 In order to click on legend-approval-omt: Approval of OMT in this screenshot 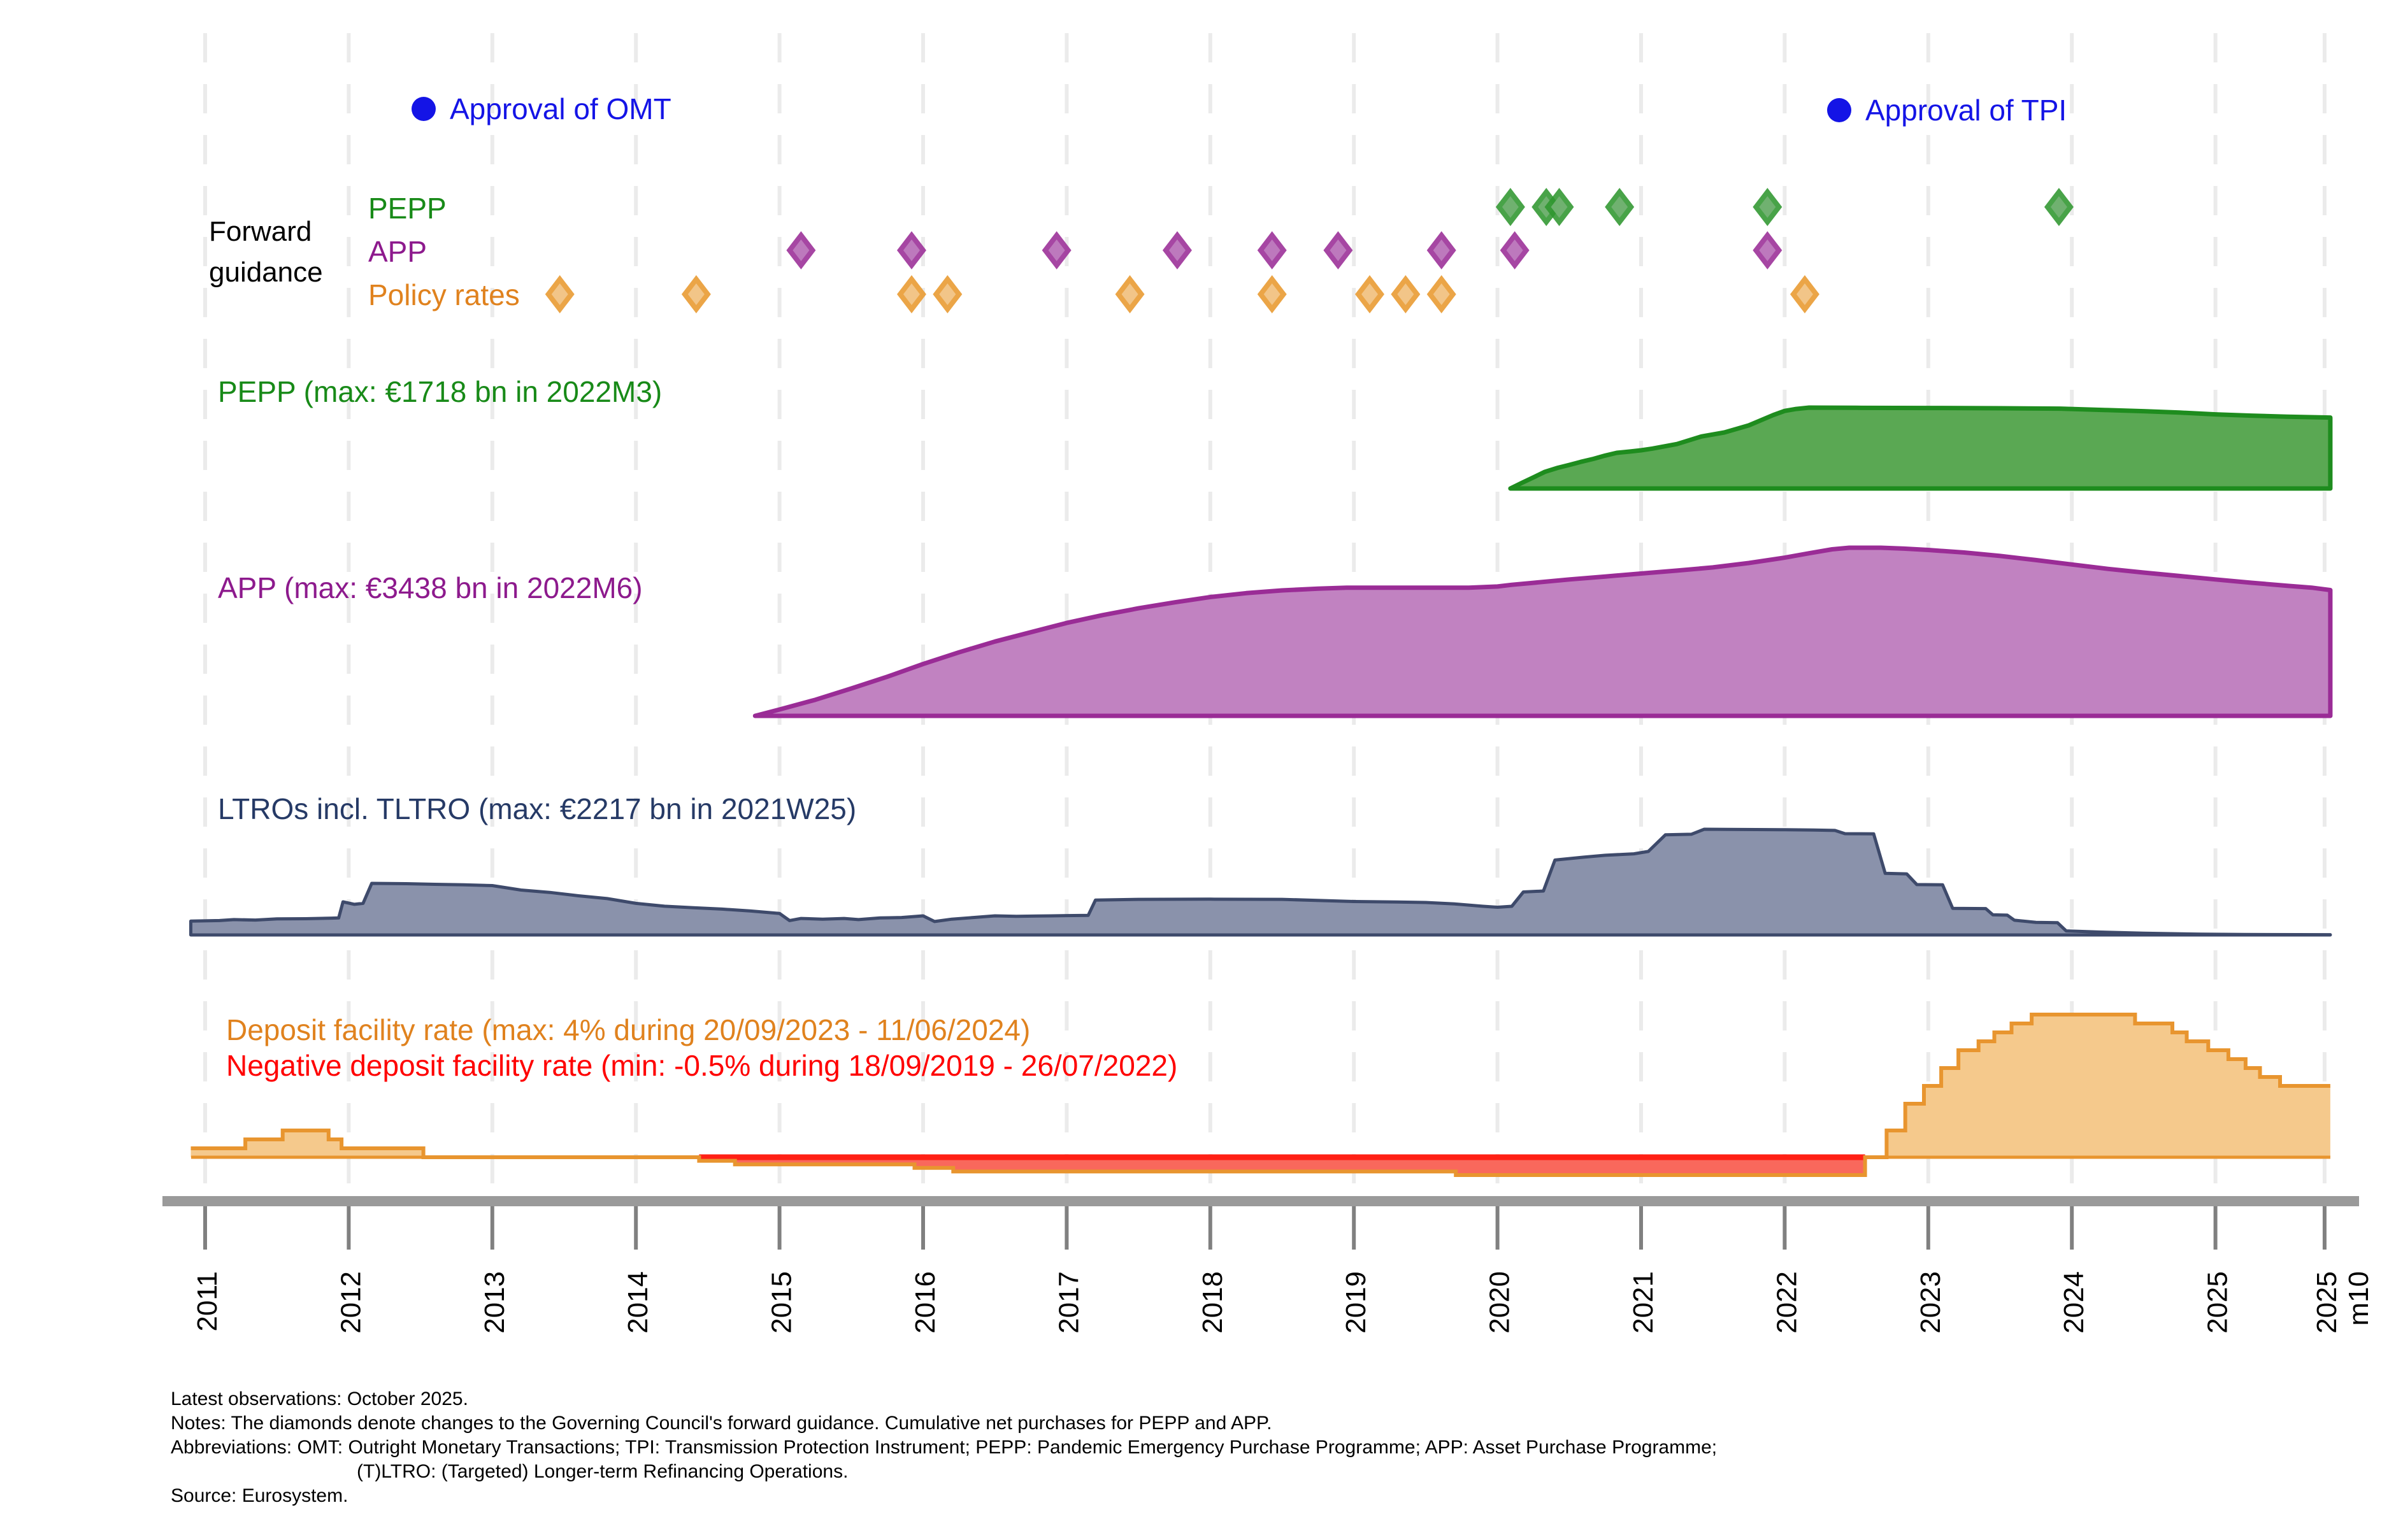, I will do `click(541, 109)`.